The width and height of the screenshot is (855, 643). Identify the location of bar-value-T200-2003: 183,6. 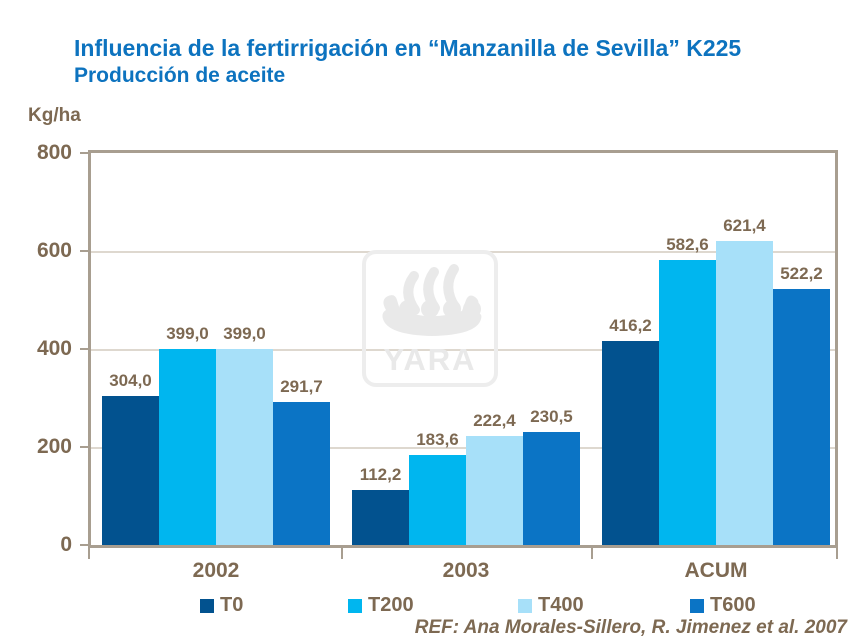
(437, 439).